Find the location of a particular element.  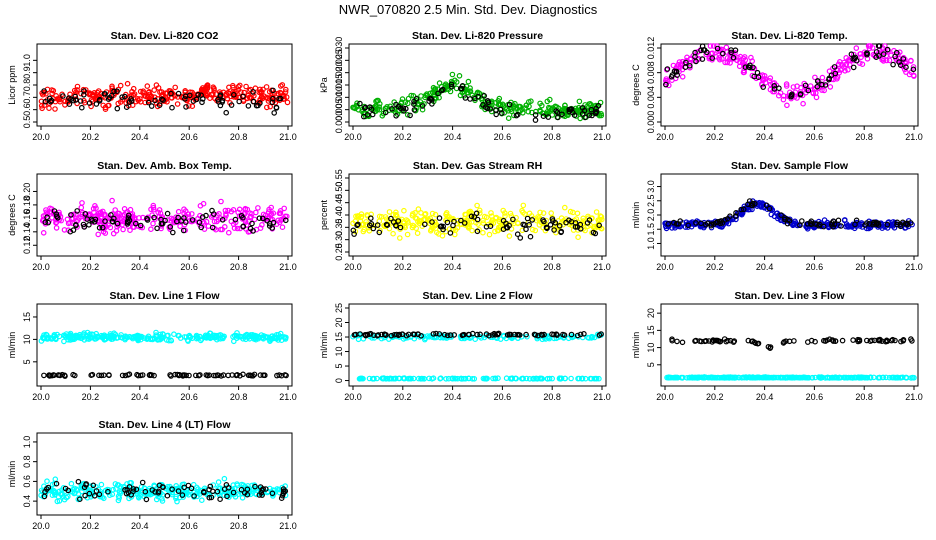

y-tick-label: 0.000 is located at coordinates (339, 122).